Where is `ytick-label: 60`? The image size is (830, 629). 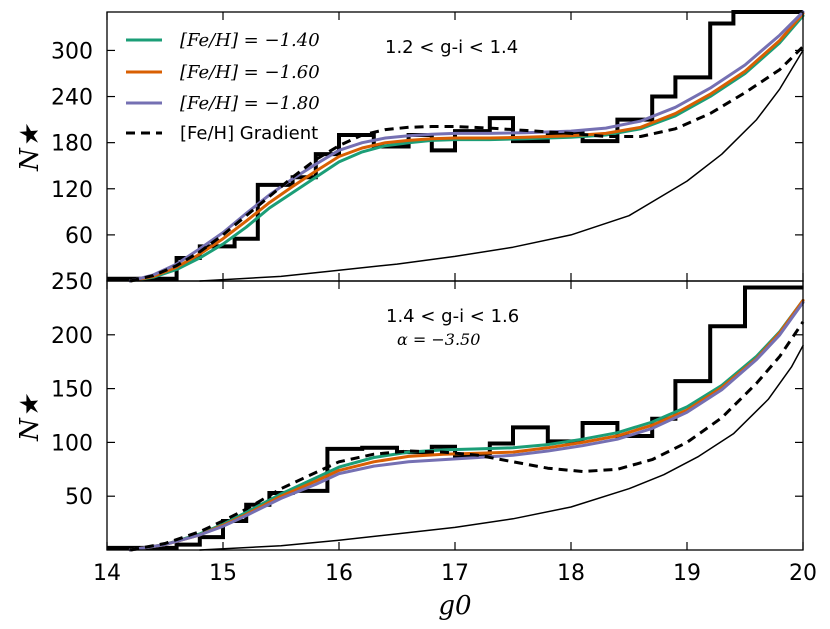
ytick-label: 60 is located at coordinates (79, 236).